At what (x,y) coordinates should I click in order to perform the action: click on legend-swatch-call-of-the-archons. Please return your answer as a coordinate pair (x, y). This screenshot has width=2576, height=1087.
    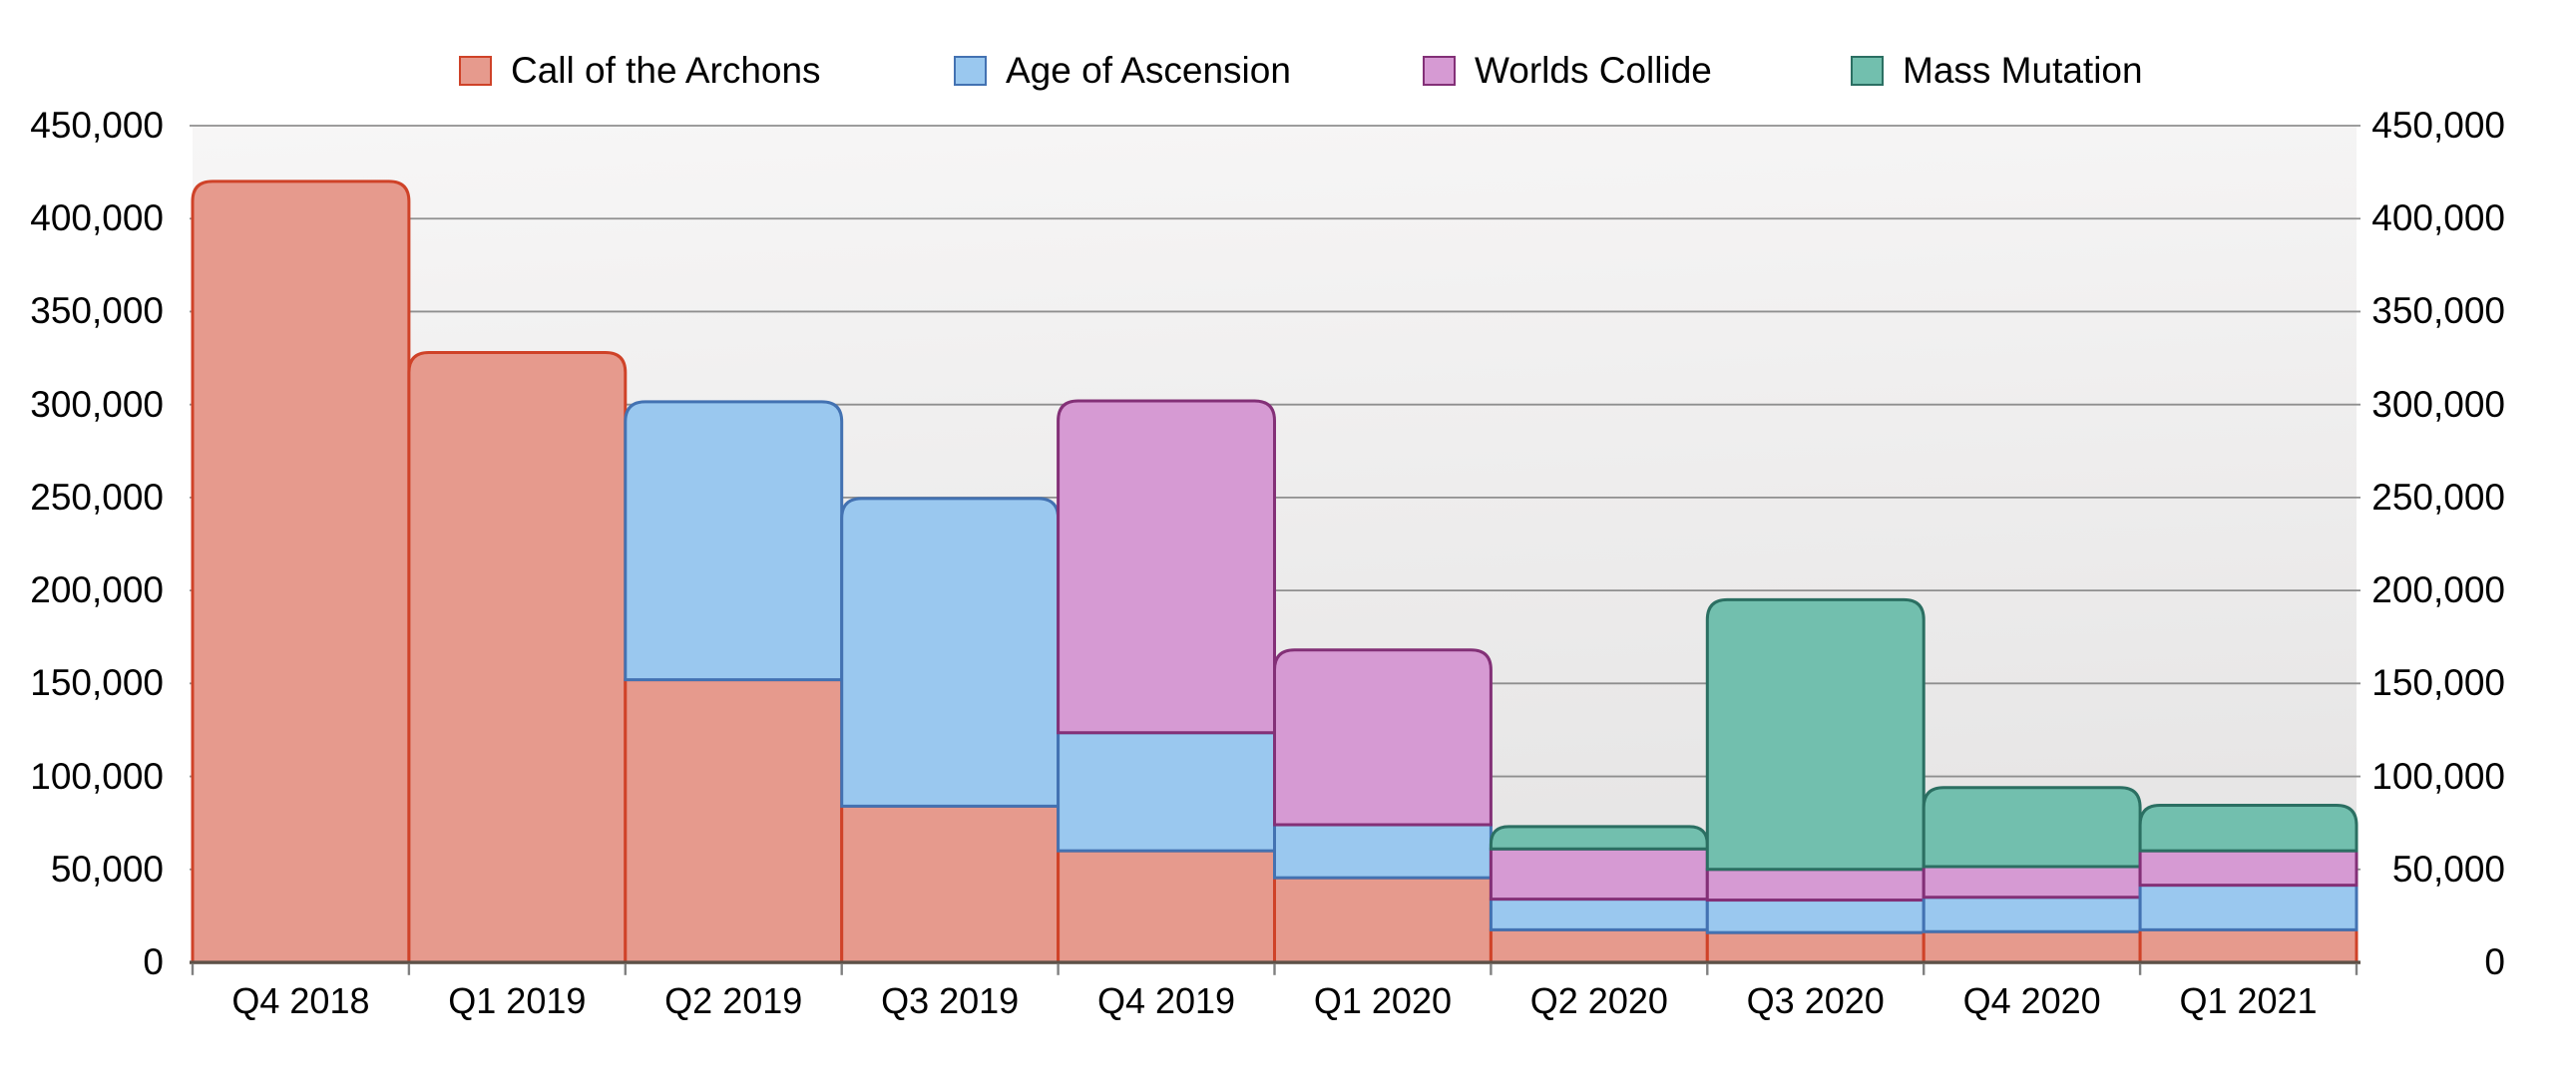
    Looking at the image, I should click on (475, 71).